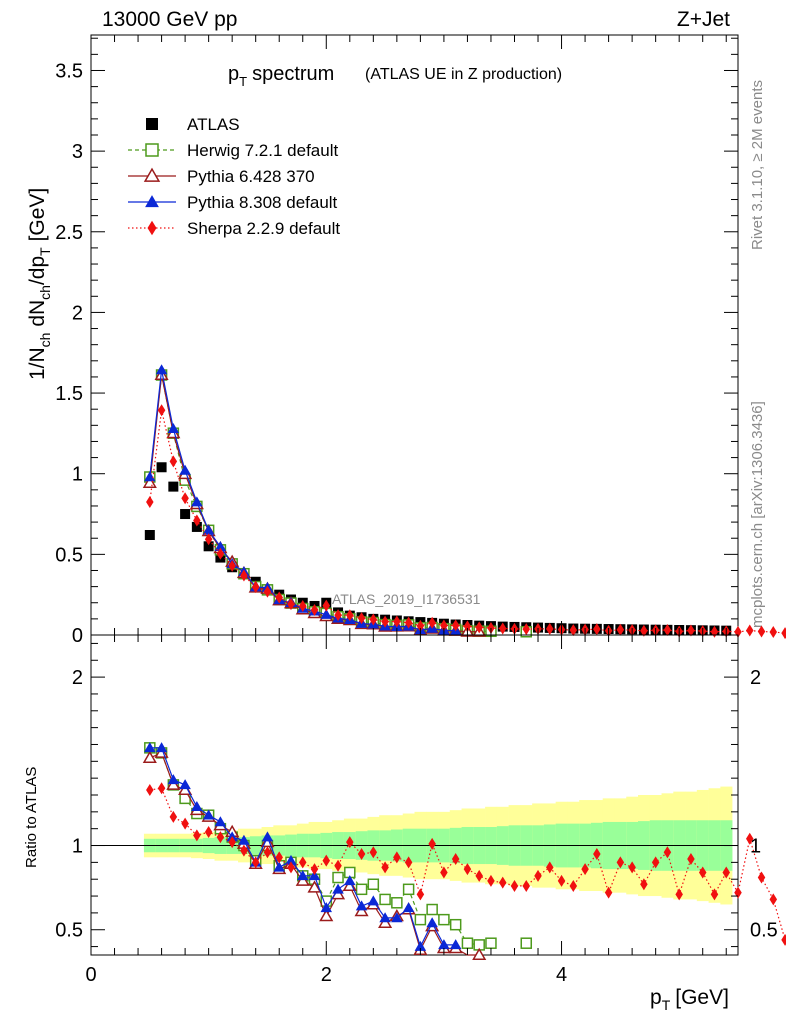 The width and height of the screenshot is (786, 1024). What do you see at coordinates (561, 975) in the screenshot?
I see `x-tick-label: 4` at bounding box center [561, 975].